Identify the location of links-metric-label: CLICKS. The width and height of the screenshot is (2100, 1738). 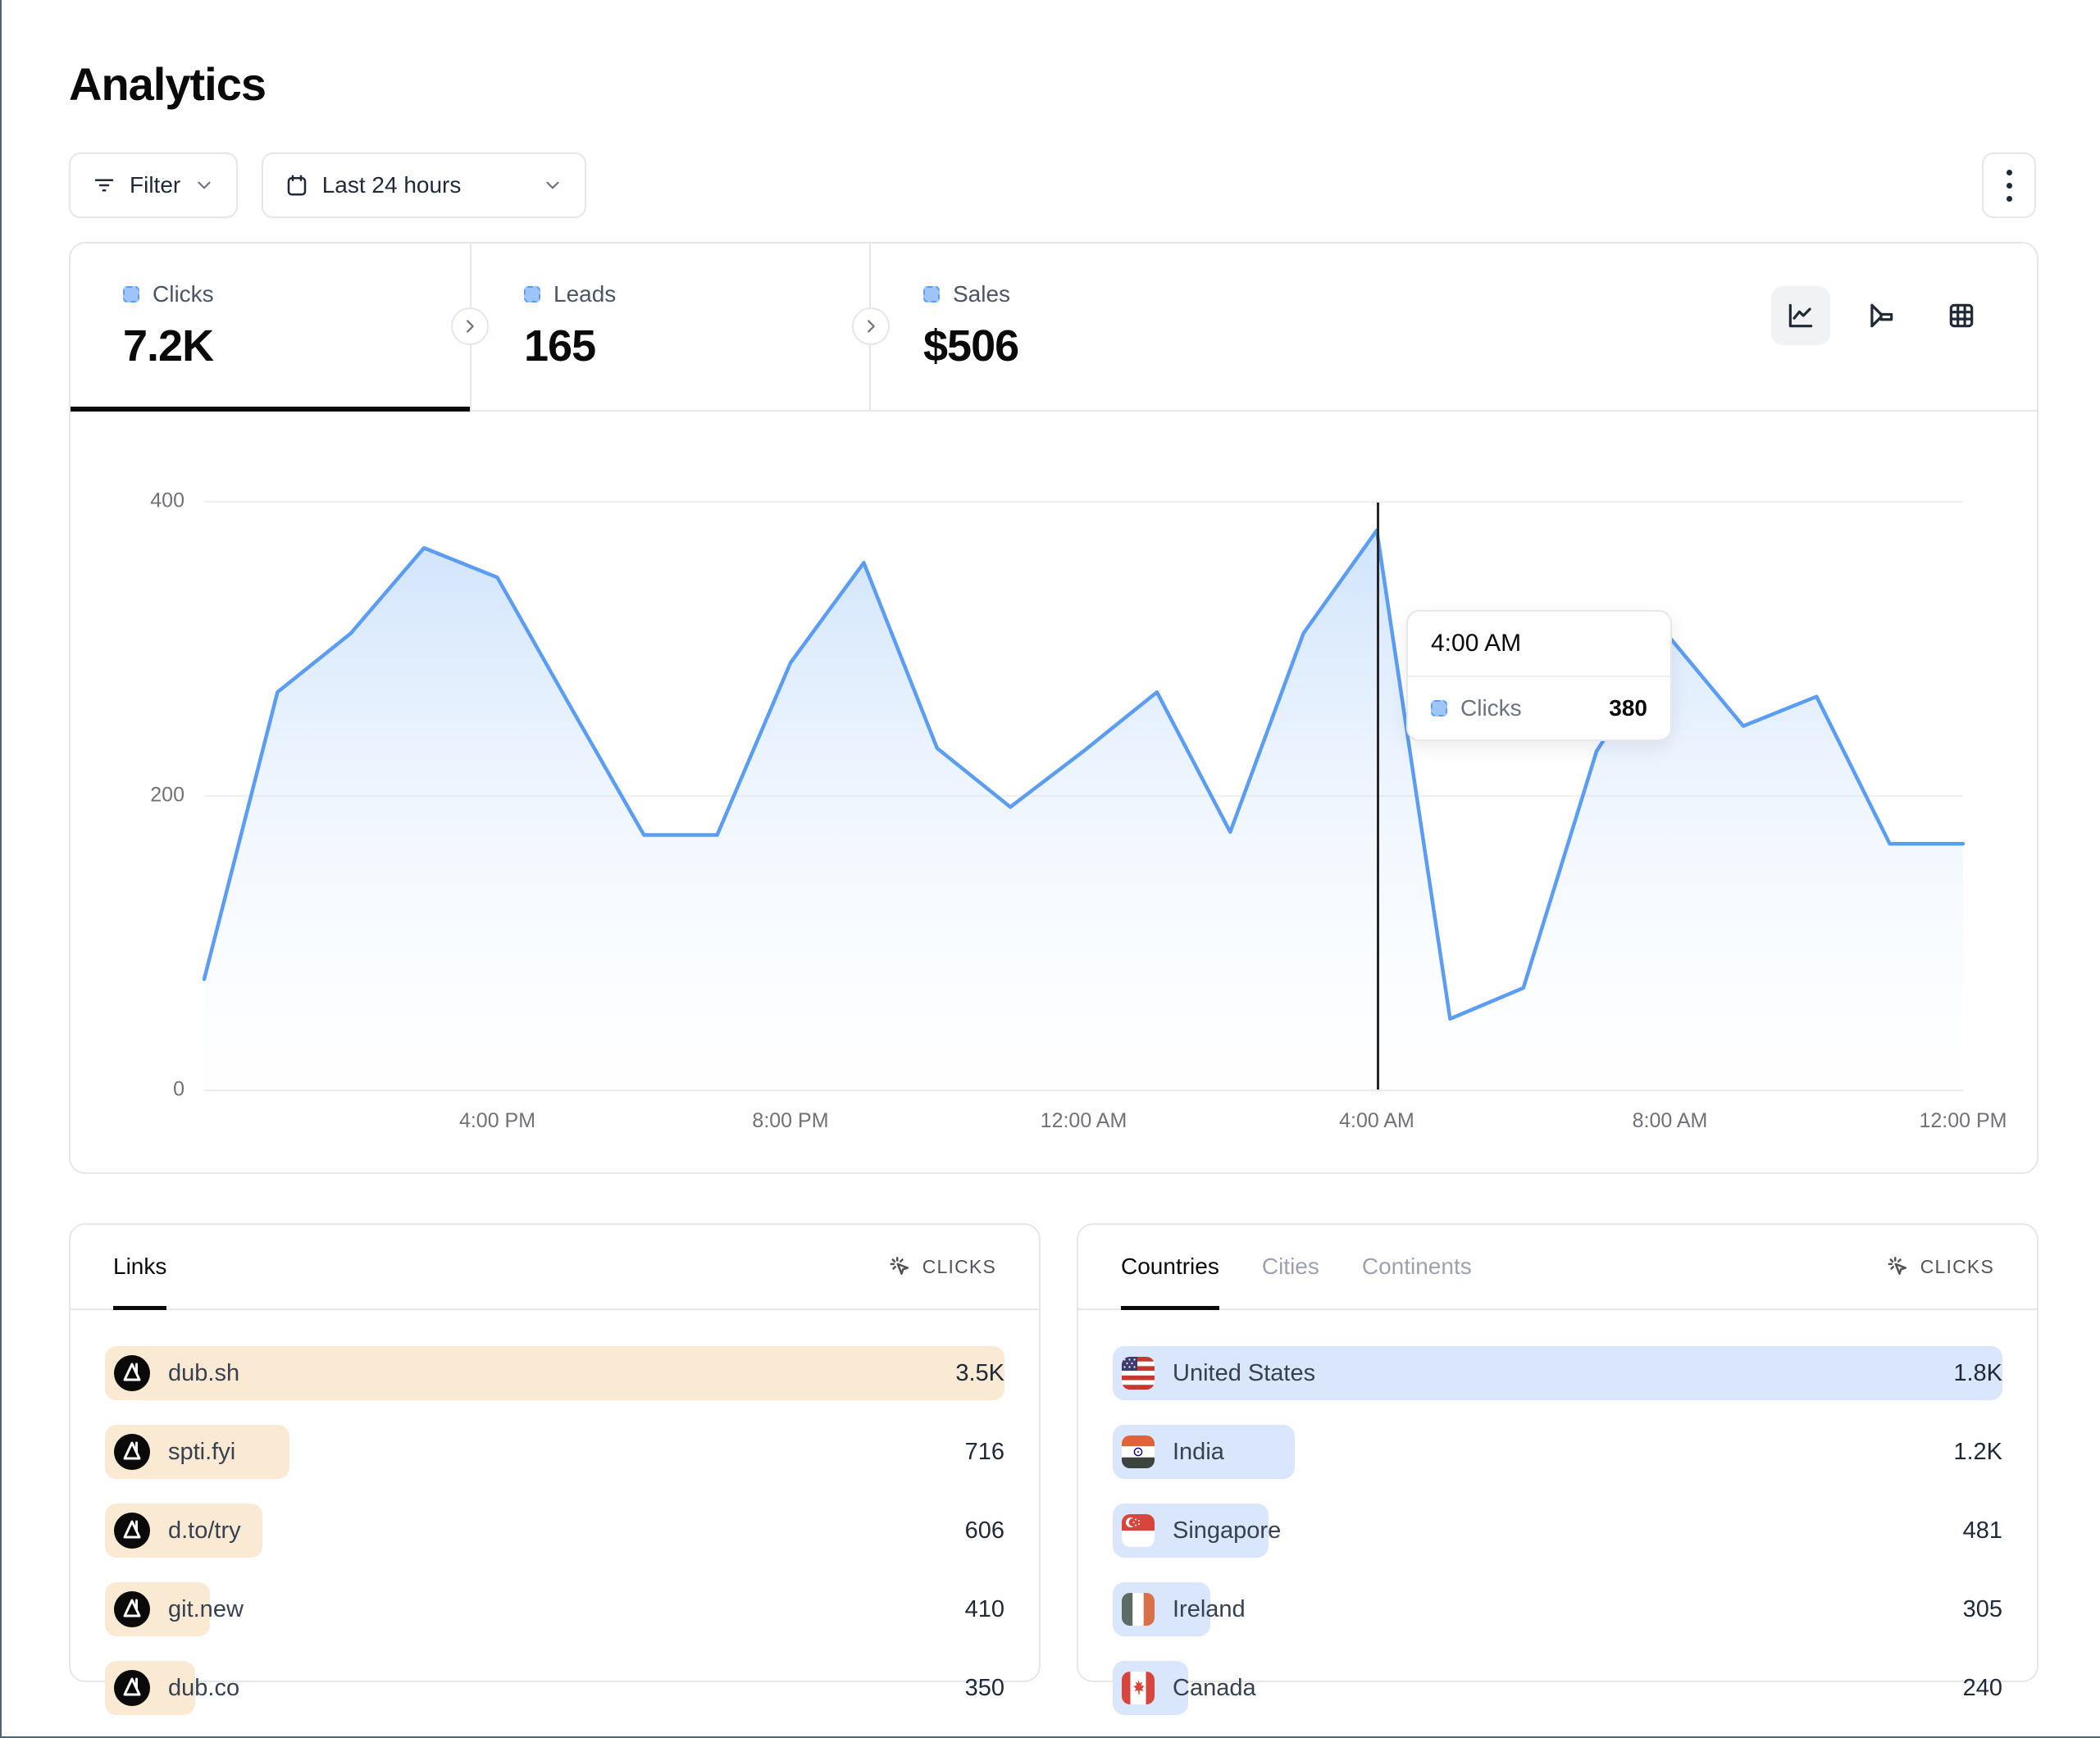
(959, 1266).